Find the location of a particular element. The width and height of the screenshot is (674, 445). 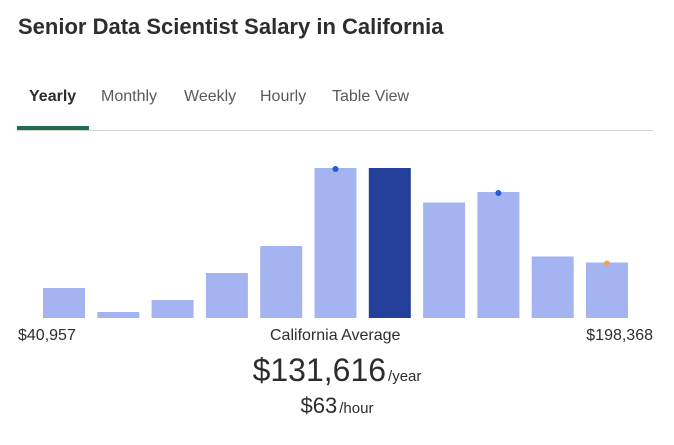

average-hourly-unit: /hour is located at coordinates (356, 408).